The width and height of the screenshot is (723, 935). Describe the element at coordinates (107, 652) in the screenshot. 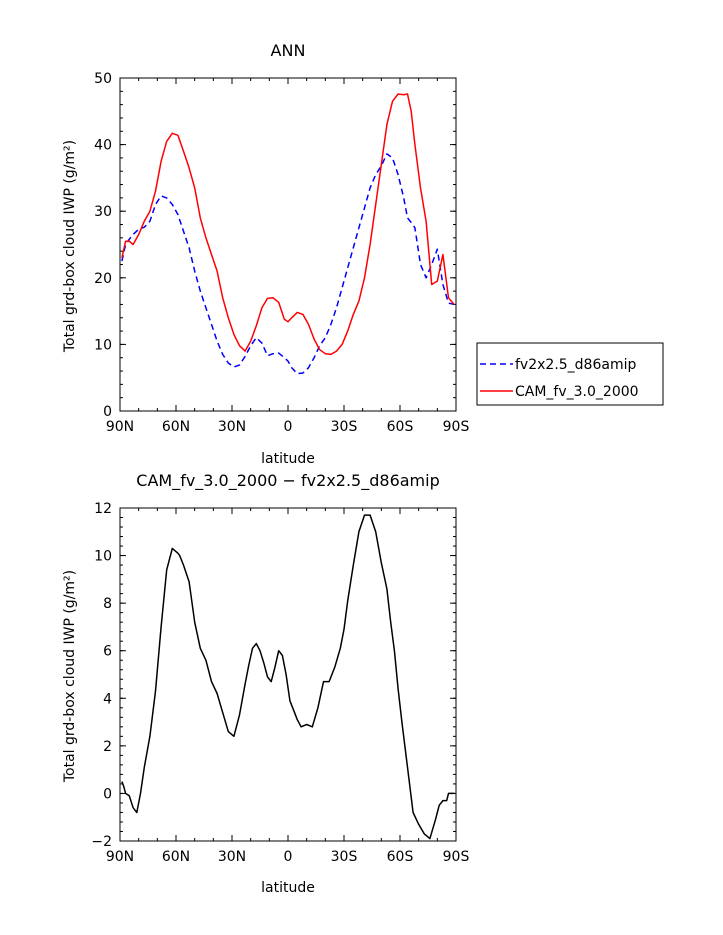

I see `y-tick-label: 6` at that location.